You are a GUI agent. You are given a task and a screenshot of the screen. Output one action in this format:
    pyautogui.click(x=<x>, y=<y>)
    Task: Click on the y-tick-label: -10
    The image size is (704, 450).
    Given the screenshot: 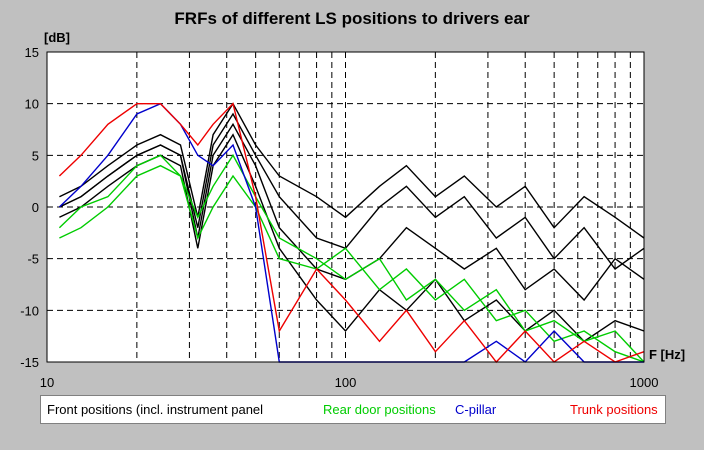 What is the action you would take?
    pyautogui.click(x=29, y=310)
    